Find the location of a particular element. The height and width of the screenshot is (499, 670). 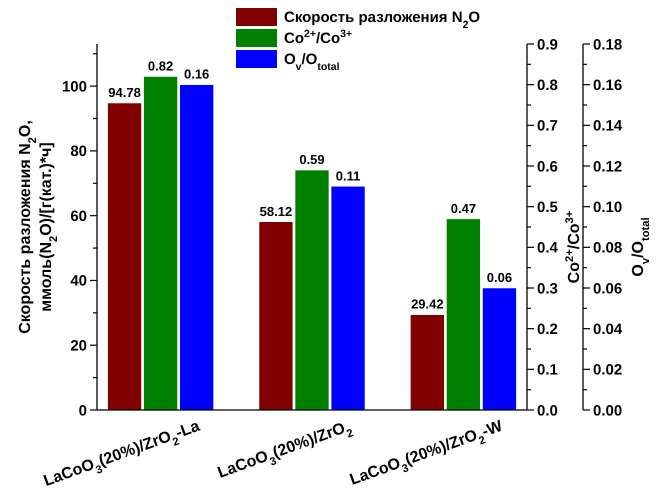

y-tick-label: 80 is located at coordinates (78, 151).